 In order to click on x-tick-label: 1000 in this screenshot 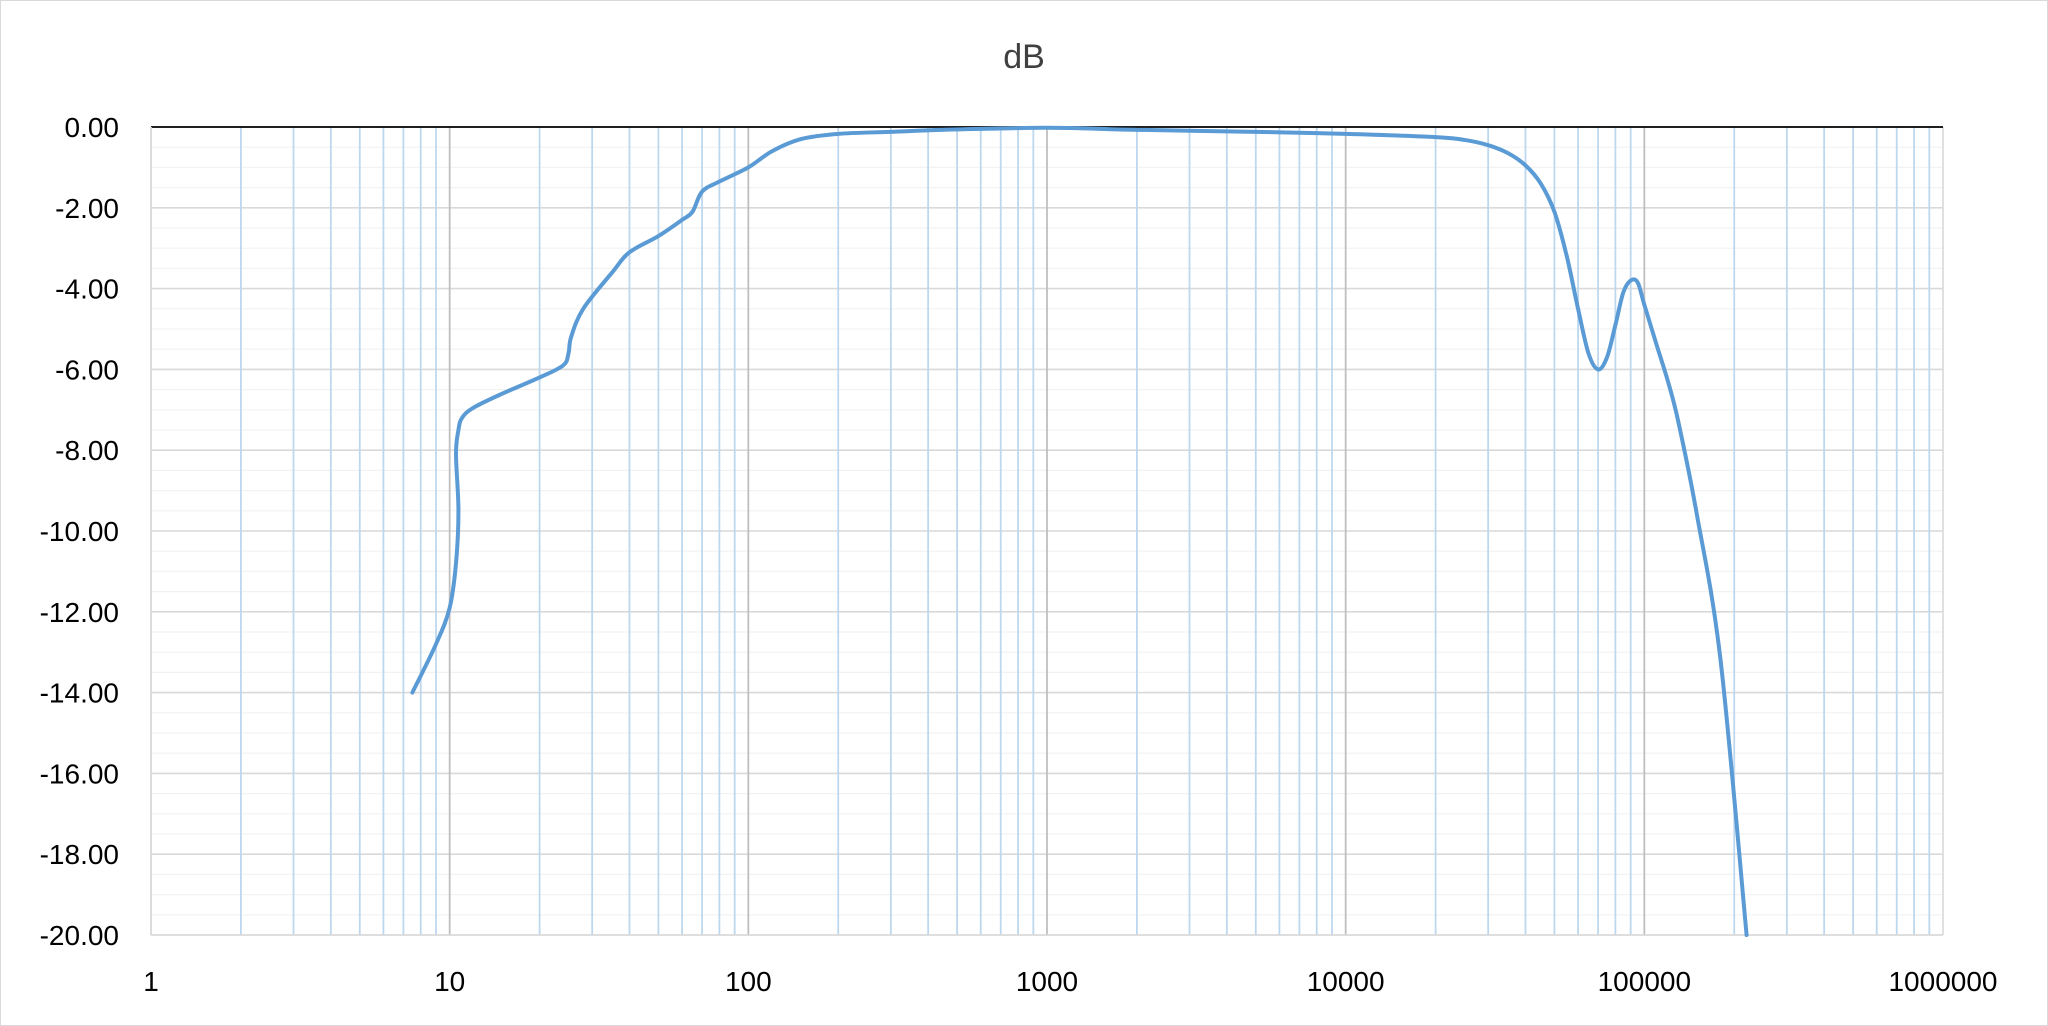, I will do `click(1047, 981)`.